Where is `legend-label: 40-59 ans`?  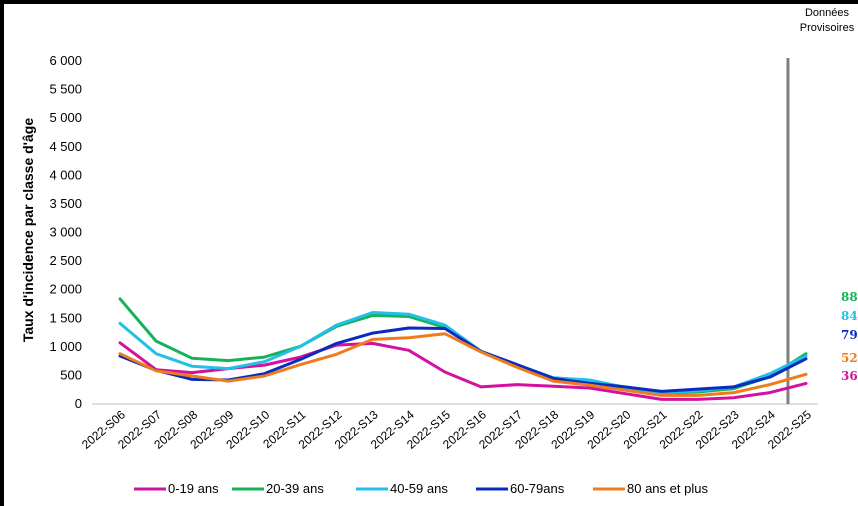 legend-label: 40-59 ans is located at coordinates (419, 488).